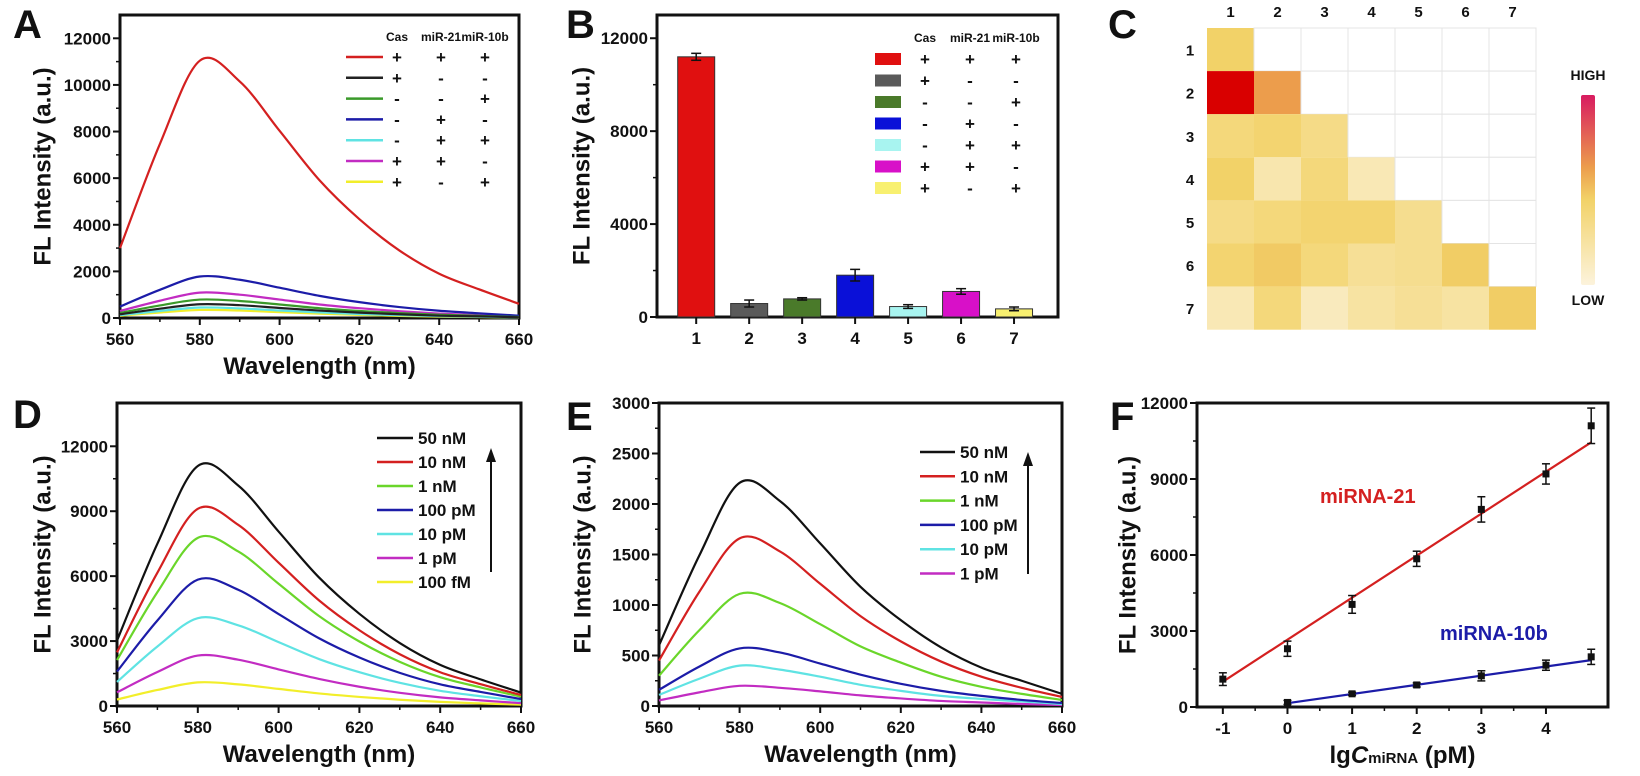 This screenshot has width=1640, height=776. I want to click on panel-label-f: F, so click(1122, 417).